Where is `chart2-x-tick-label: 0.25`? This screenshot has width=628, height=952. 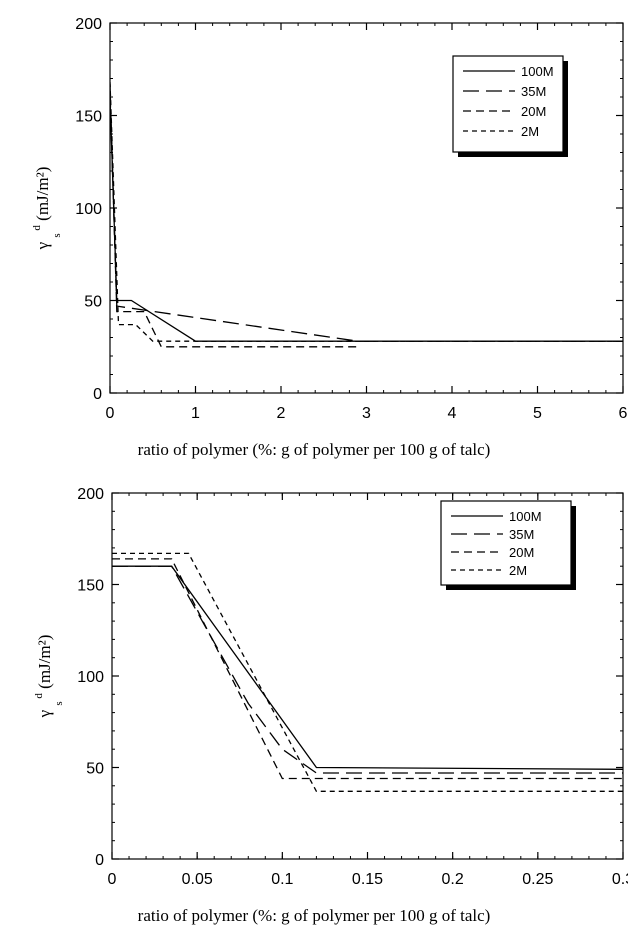 chart2-x-tick-label: 0.25 is located at coordinates (537, 879).